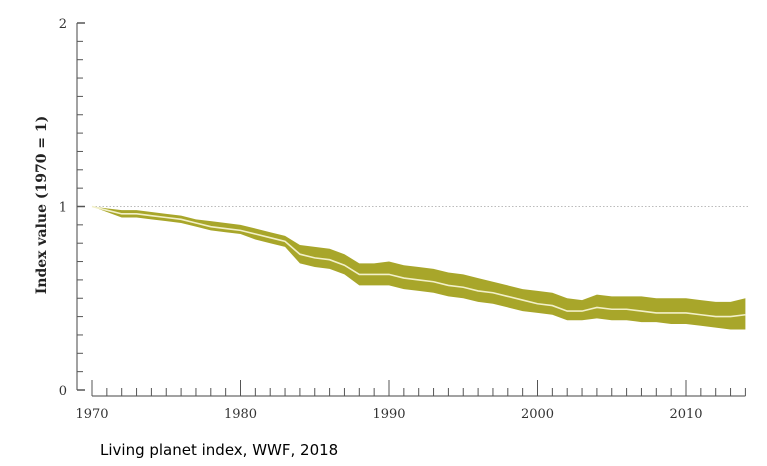  Describe the element at coordinates (63, 24) in the screenshot. I see `y-tick-label: 2` at that location.